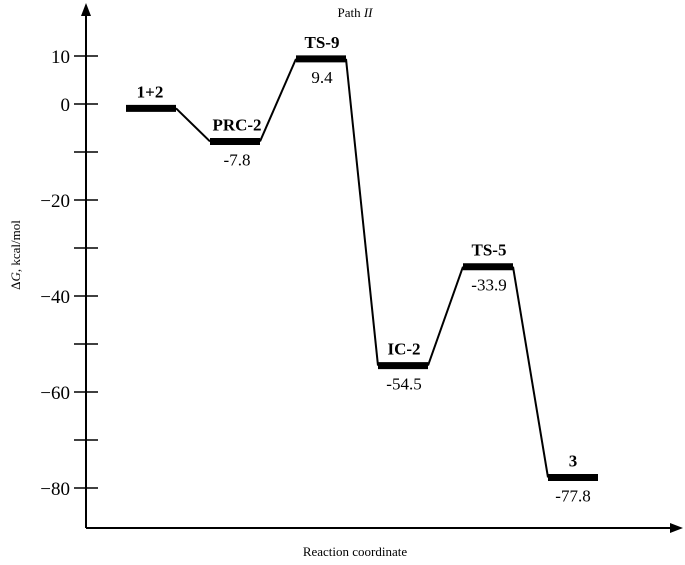 The height and width of the screenshot is (565, 685). Describe the element at coordinates (55, 297) in the screenshot. I see `y-tick-label: −40` at that location.